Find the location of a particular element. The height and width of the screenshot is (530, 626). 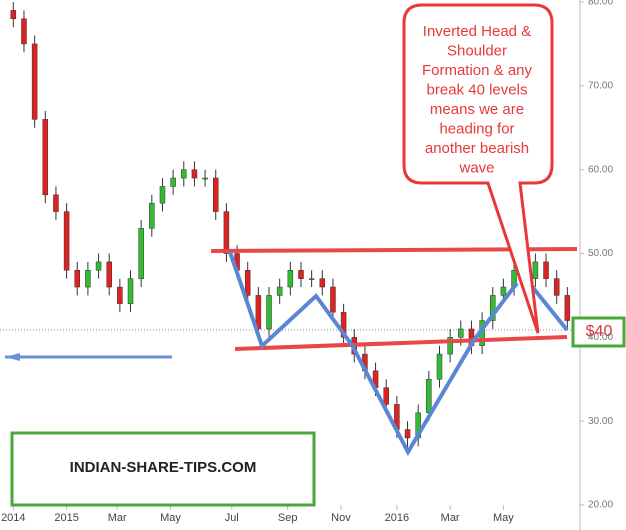

price-box is located at coordinates (598, 332).